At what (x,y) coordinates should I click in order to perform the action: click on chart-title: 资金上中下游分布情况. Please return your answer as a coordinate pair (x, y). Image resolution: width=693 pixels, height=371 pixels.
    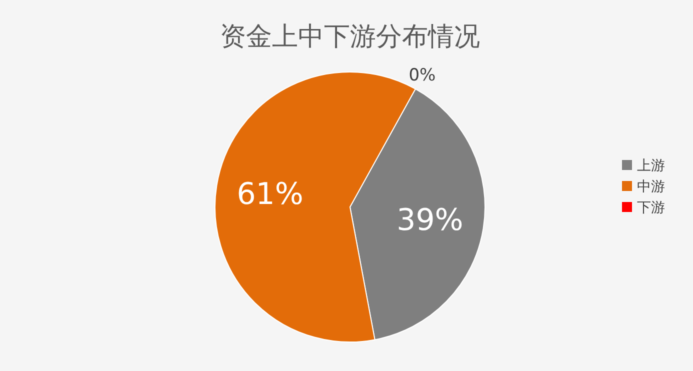
    Looking at the image, I should click on (350, 37).